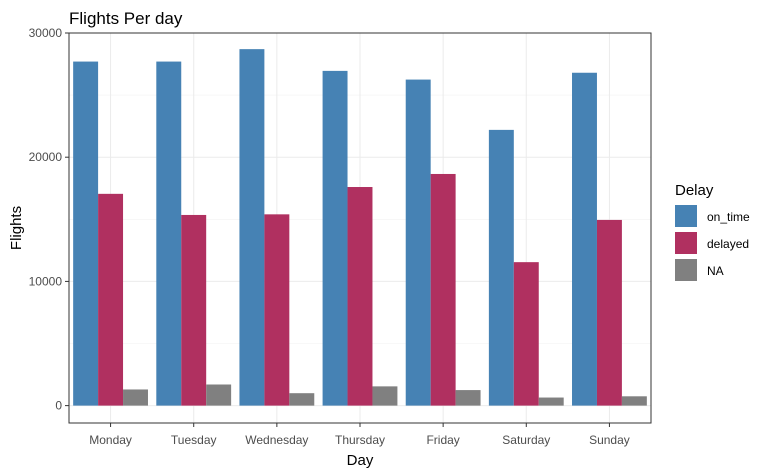 This screenshot has height=475, width=770. Describe the element at coordinates (526, 440) in the screenshot. I see `x-tick-label: Saturday` at that location.